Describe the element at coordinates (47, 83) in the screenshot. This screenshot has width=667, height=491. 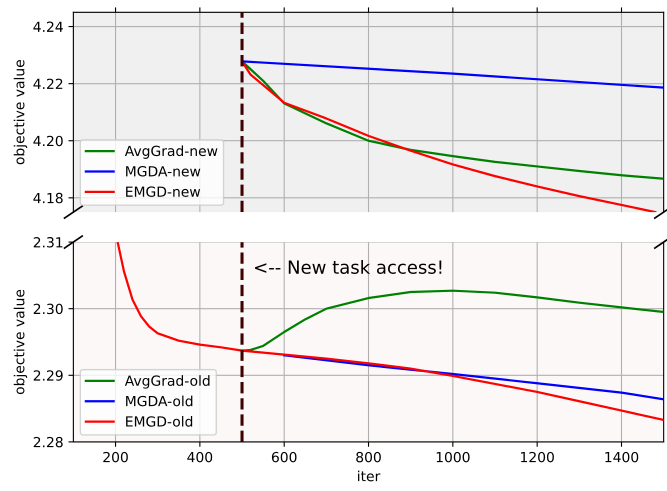
I see `y-tick-label: 4.22` at that location.